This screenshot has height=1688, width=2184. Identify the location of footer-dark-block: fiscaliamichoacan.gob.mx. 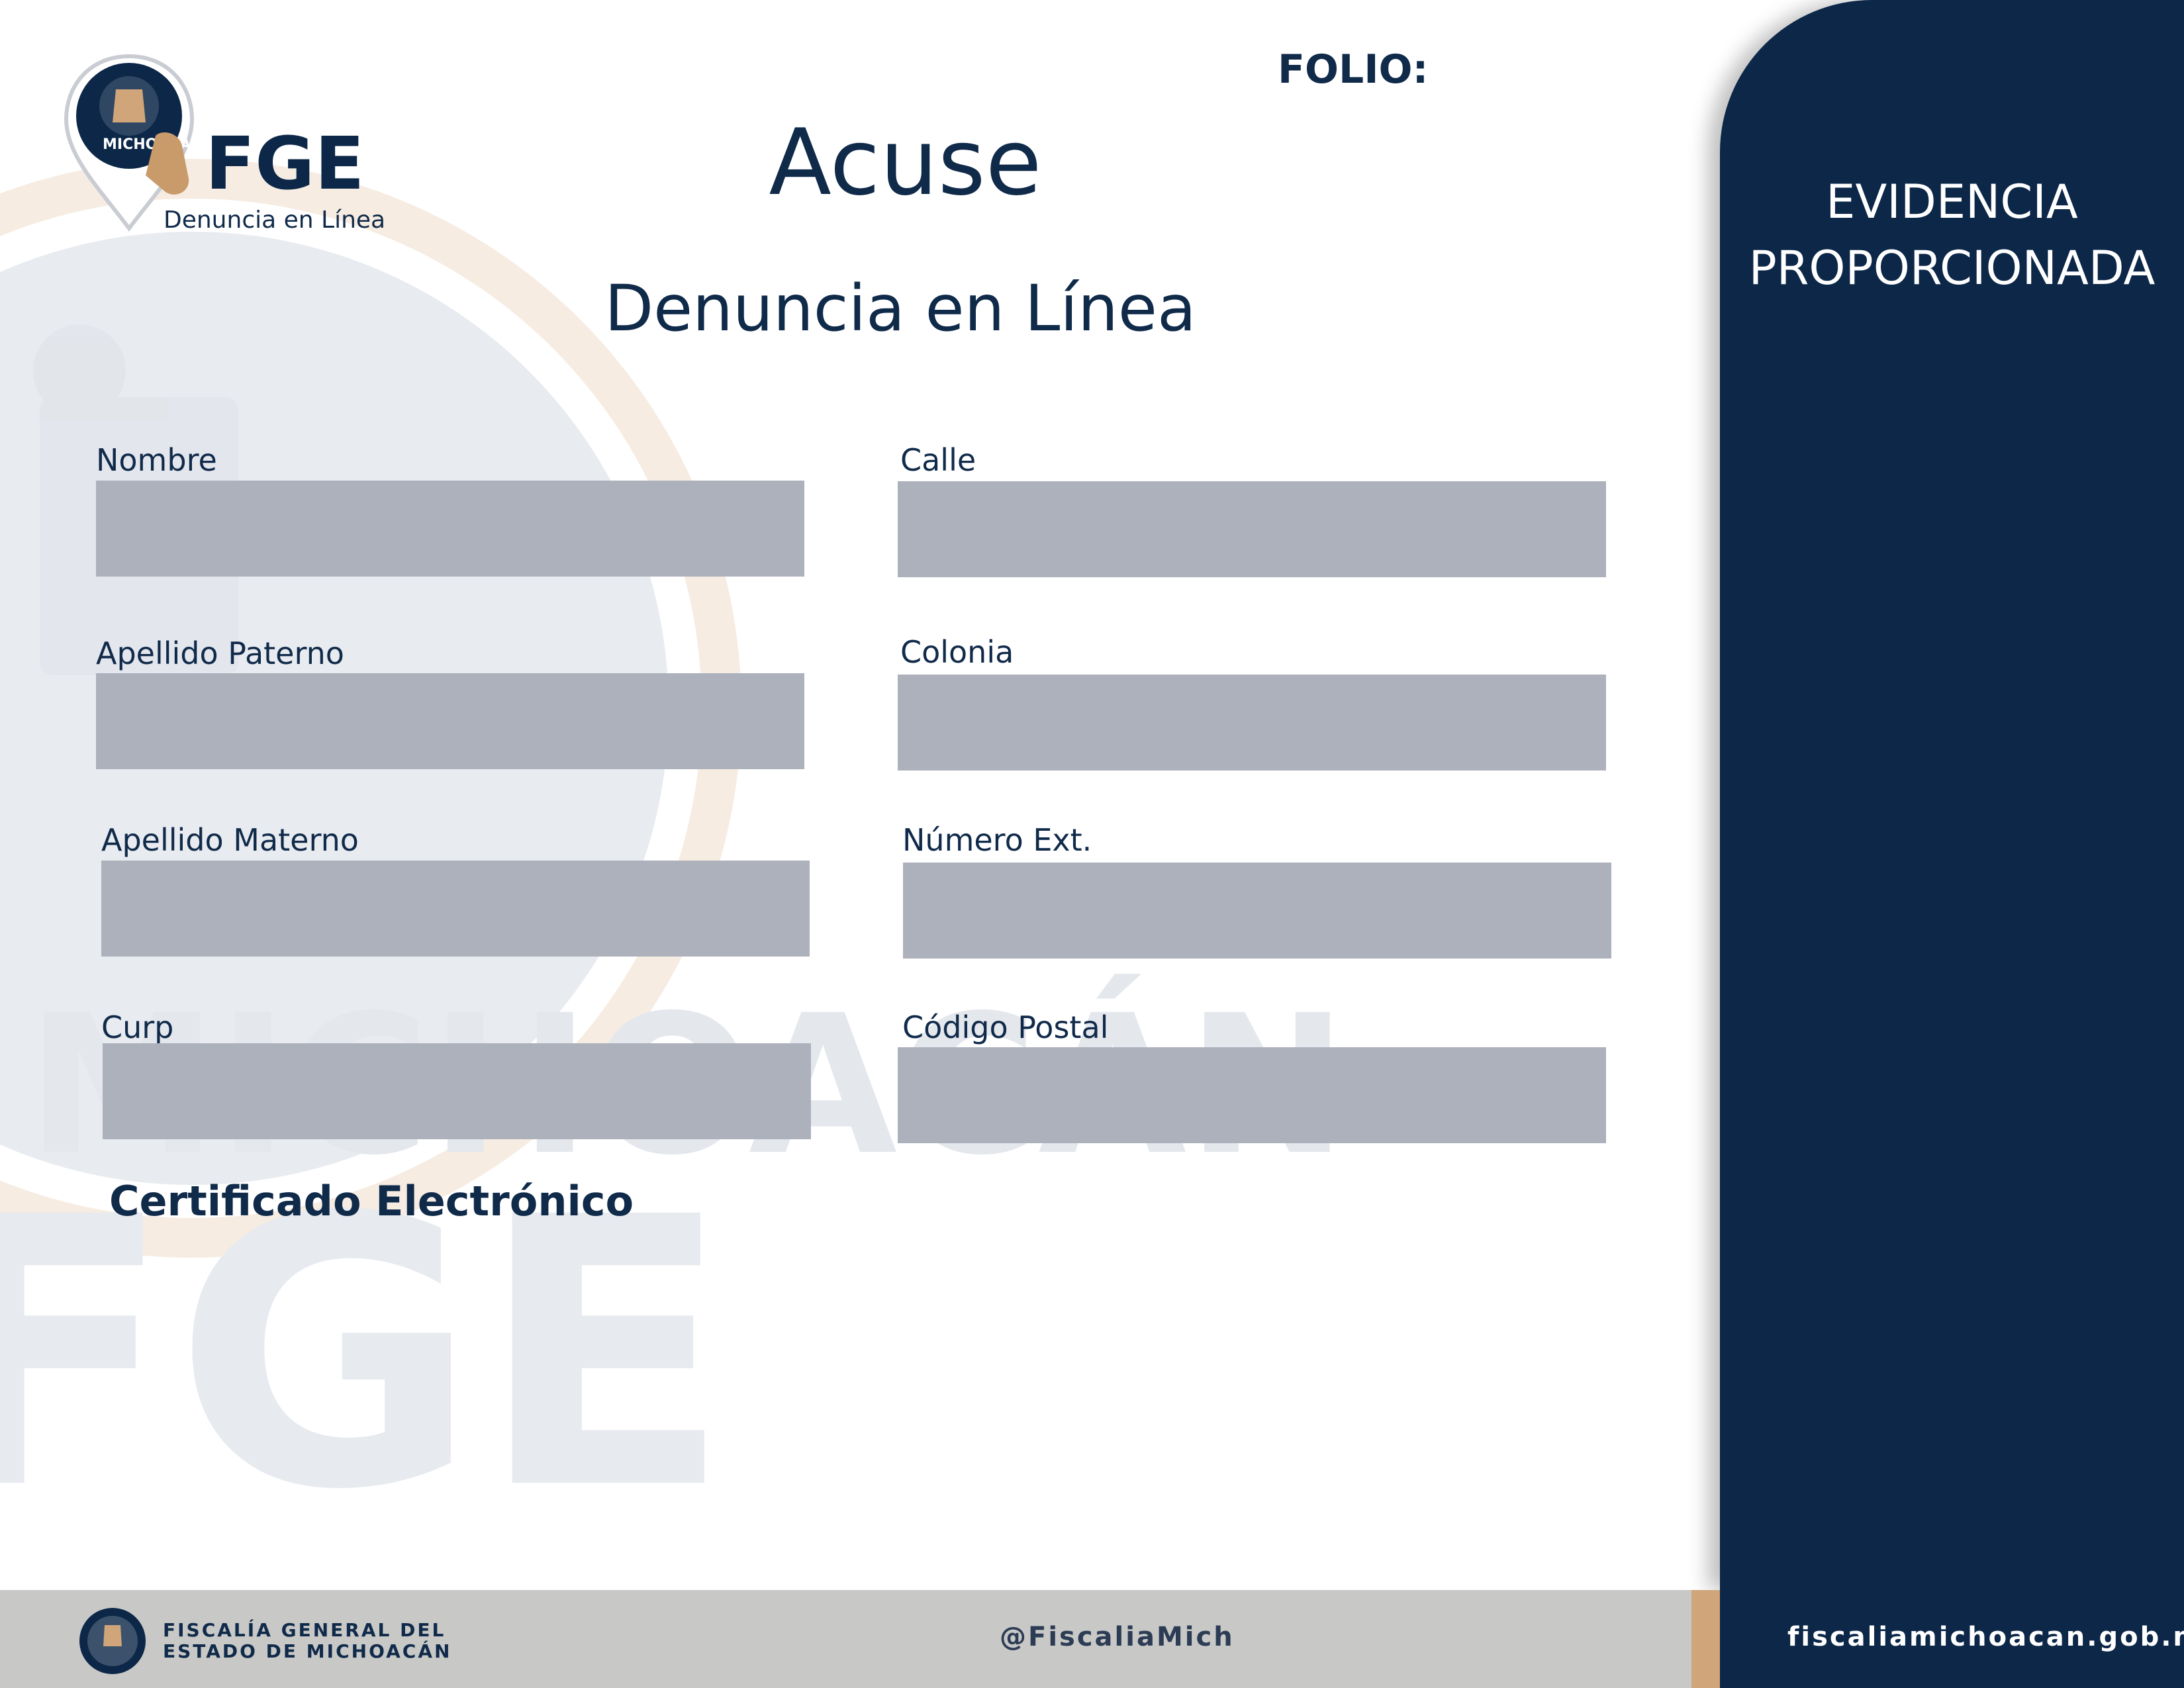
(1952, 1639).